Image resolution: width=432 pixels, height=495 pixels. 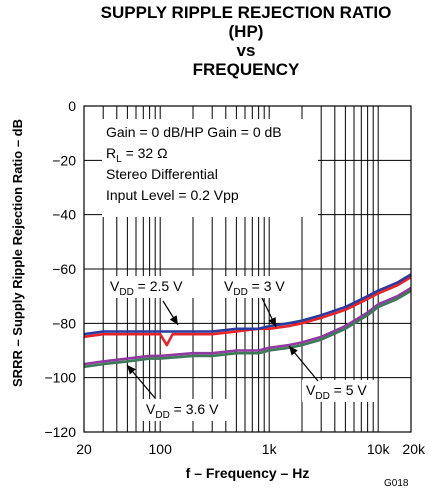 I want to click on y-tick-label: −60, so click(x=64, y=269).